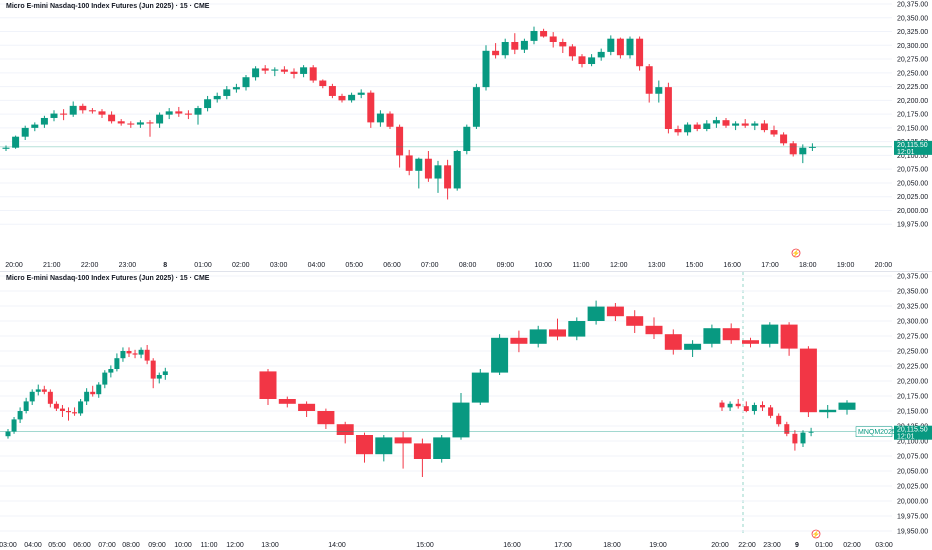 Image resolution: width=932 pixels, height=550 pixels. Describe the element at coordinates (912, 442) in the screenshot. I see `y-tick-label: 20,100.00` at that location.